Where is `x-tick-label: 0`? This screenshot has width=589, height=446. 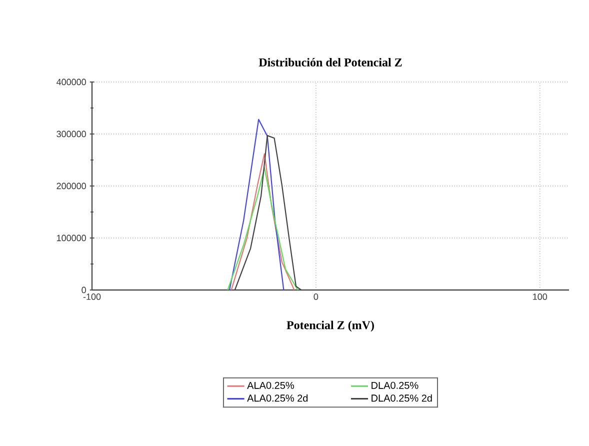 x-tick-label: 0 is located at coordinates (316, 297).